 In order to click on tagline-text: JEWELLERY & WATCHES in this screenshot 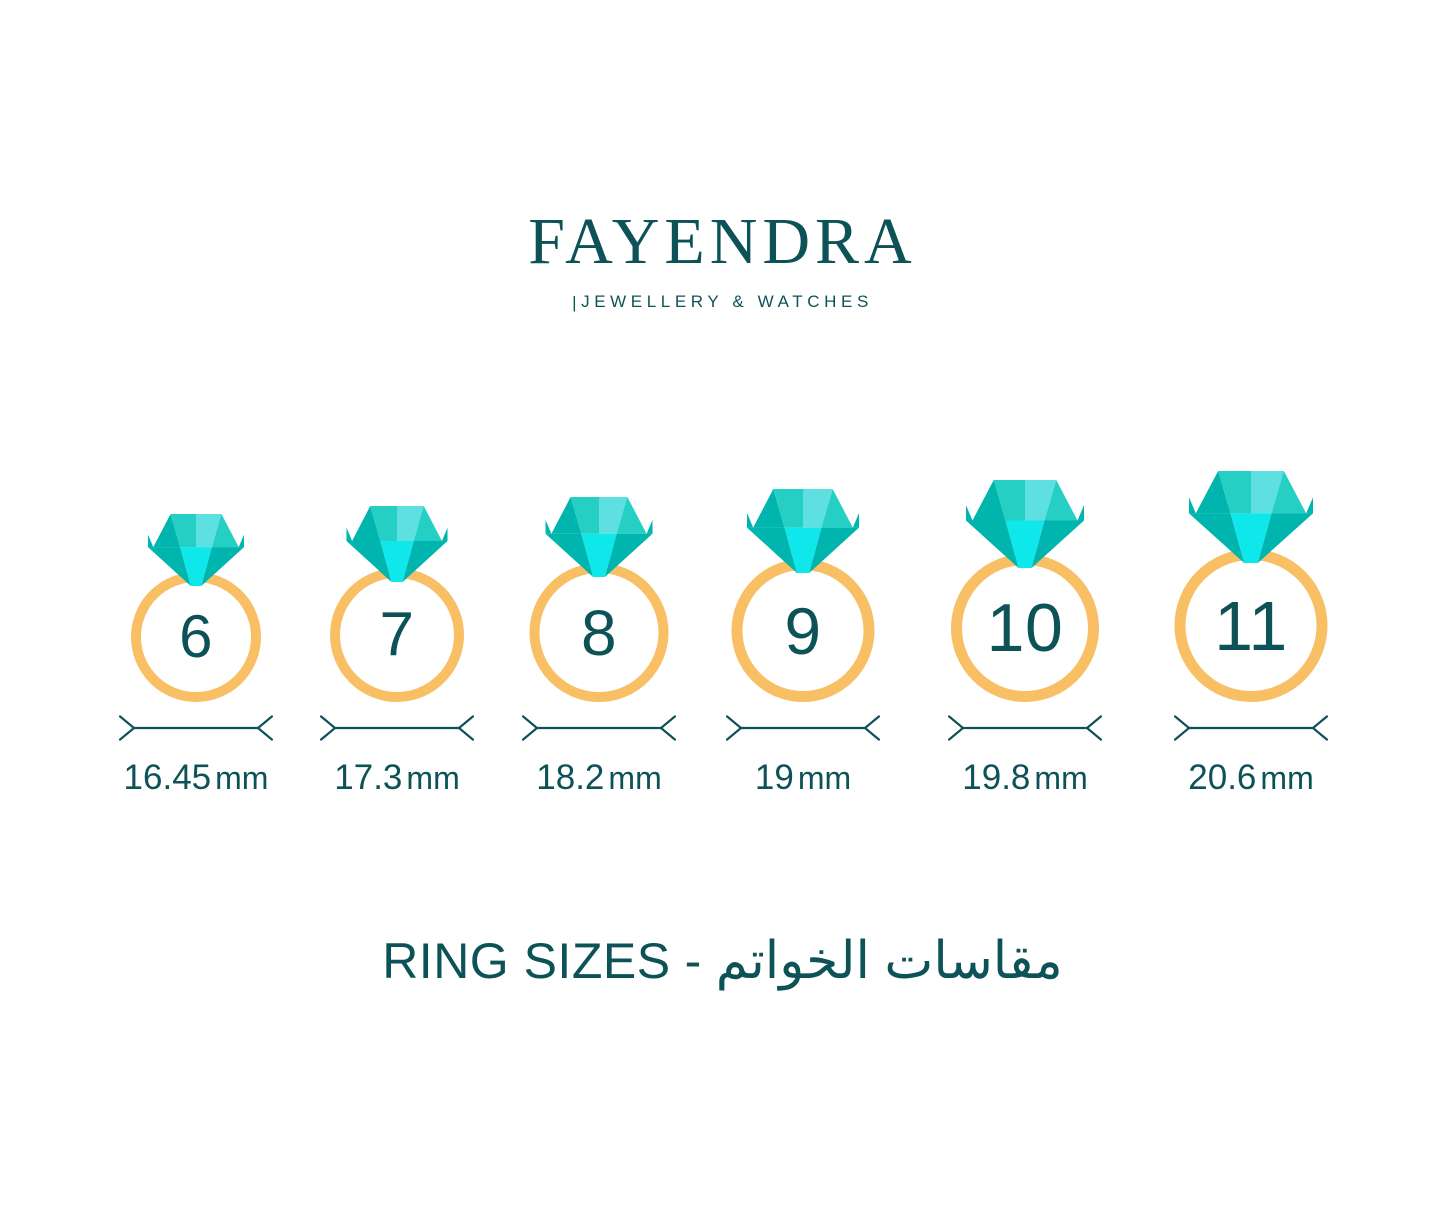, I will do `click(727, 301)`.